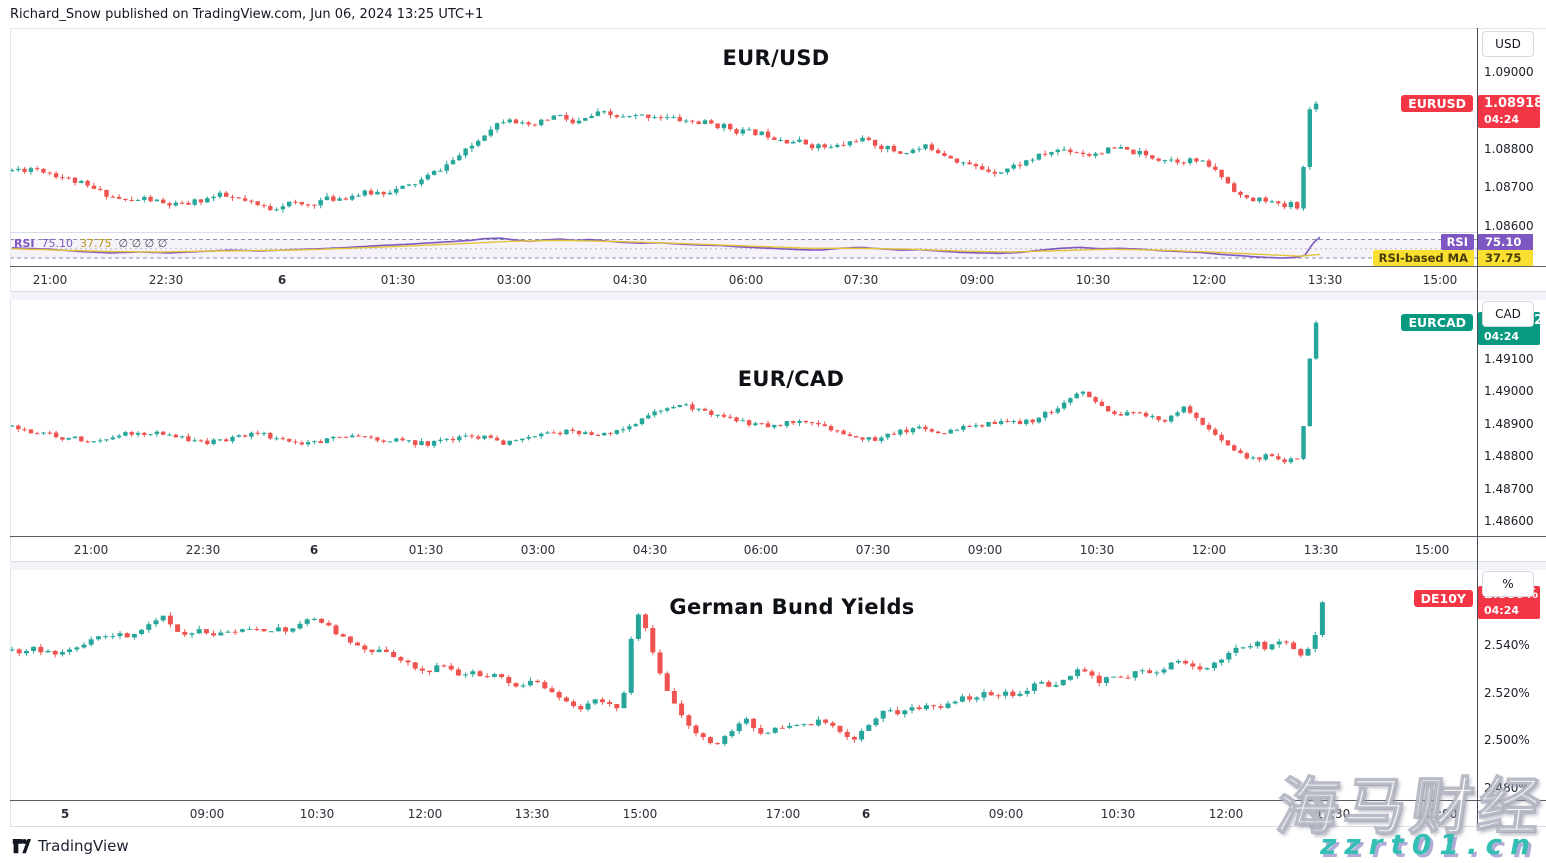  Describe the element at coordinates (1423, 258) in the screenshot. I see `rsi-ma-axis-label: RSI-based MA` at that location.